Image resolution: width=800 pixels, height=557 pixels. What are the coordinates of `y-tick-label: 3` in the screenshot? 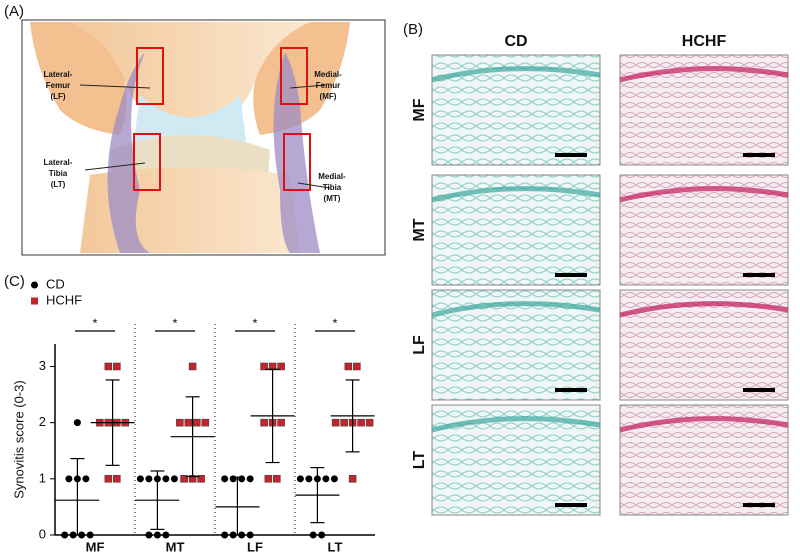 It's located at (42, 365).